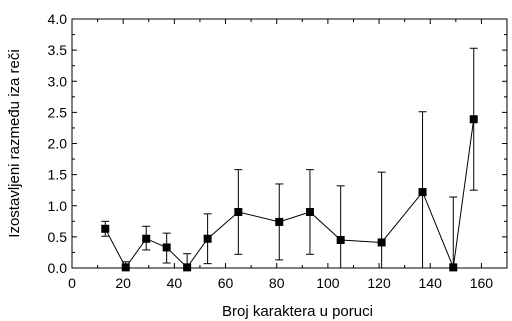 The image size is (512, 321). Describe the element at coordinates (226, 283) in the screenshot. I see `x-tick-label: 60` at that location.